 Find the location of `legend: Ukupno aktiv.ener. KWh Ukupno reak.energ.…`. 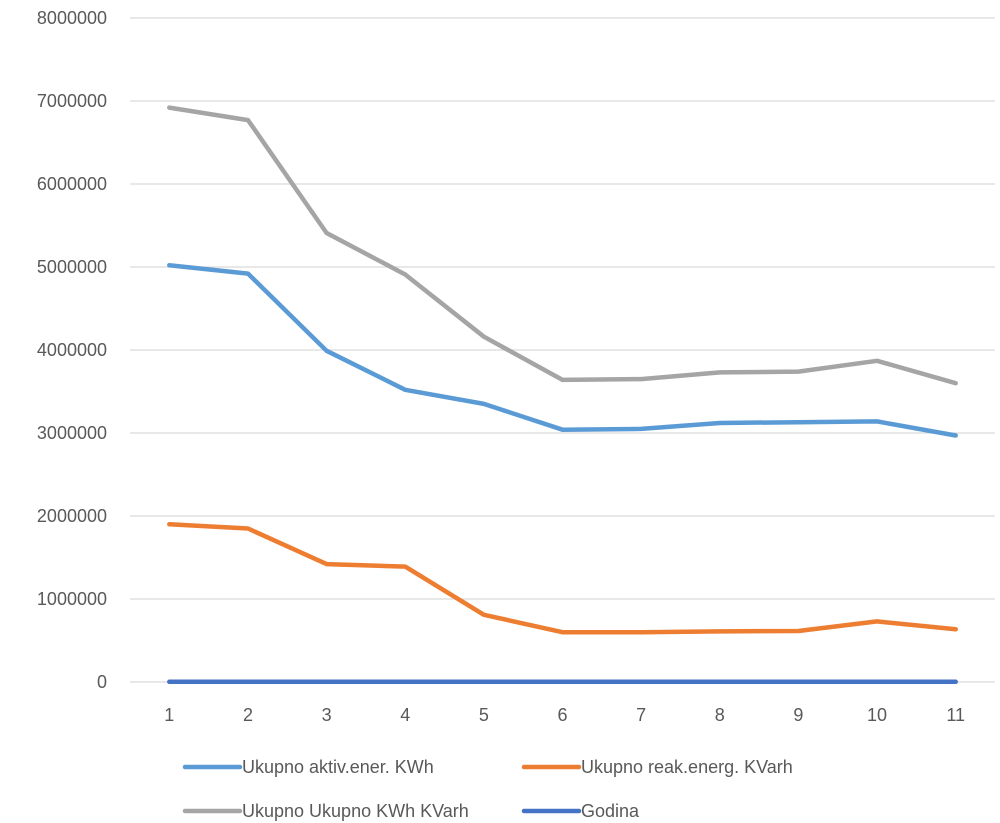

legend: Ukupno aktiv.ener. KWh Ukupno reak.energ.… is located at coordinates (487, 789).